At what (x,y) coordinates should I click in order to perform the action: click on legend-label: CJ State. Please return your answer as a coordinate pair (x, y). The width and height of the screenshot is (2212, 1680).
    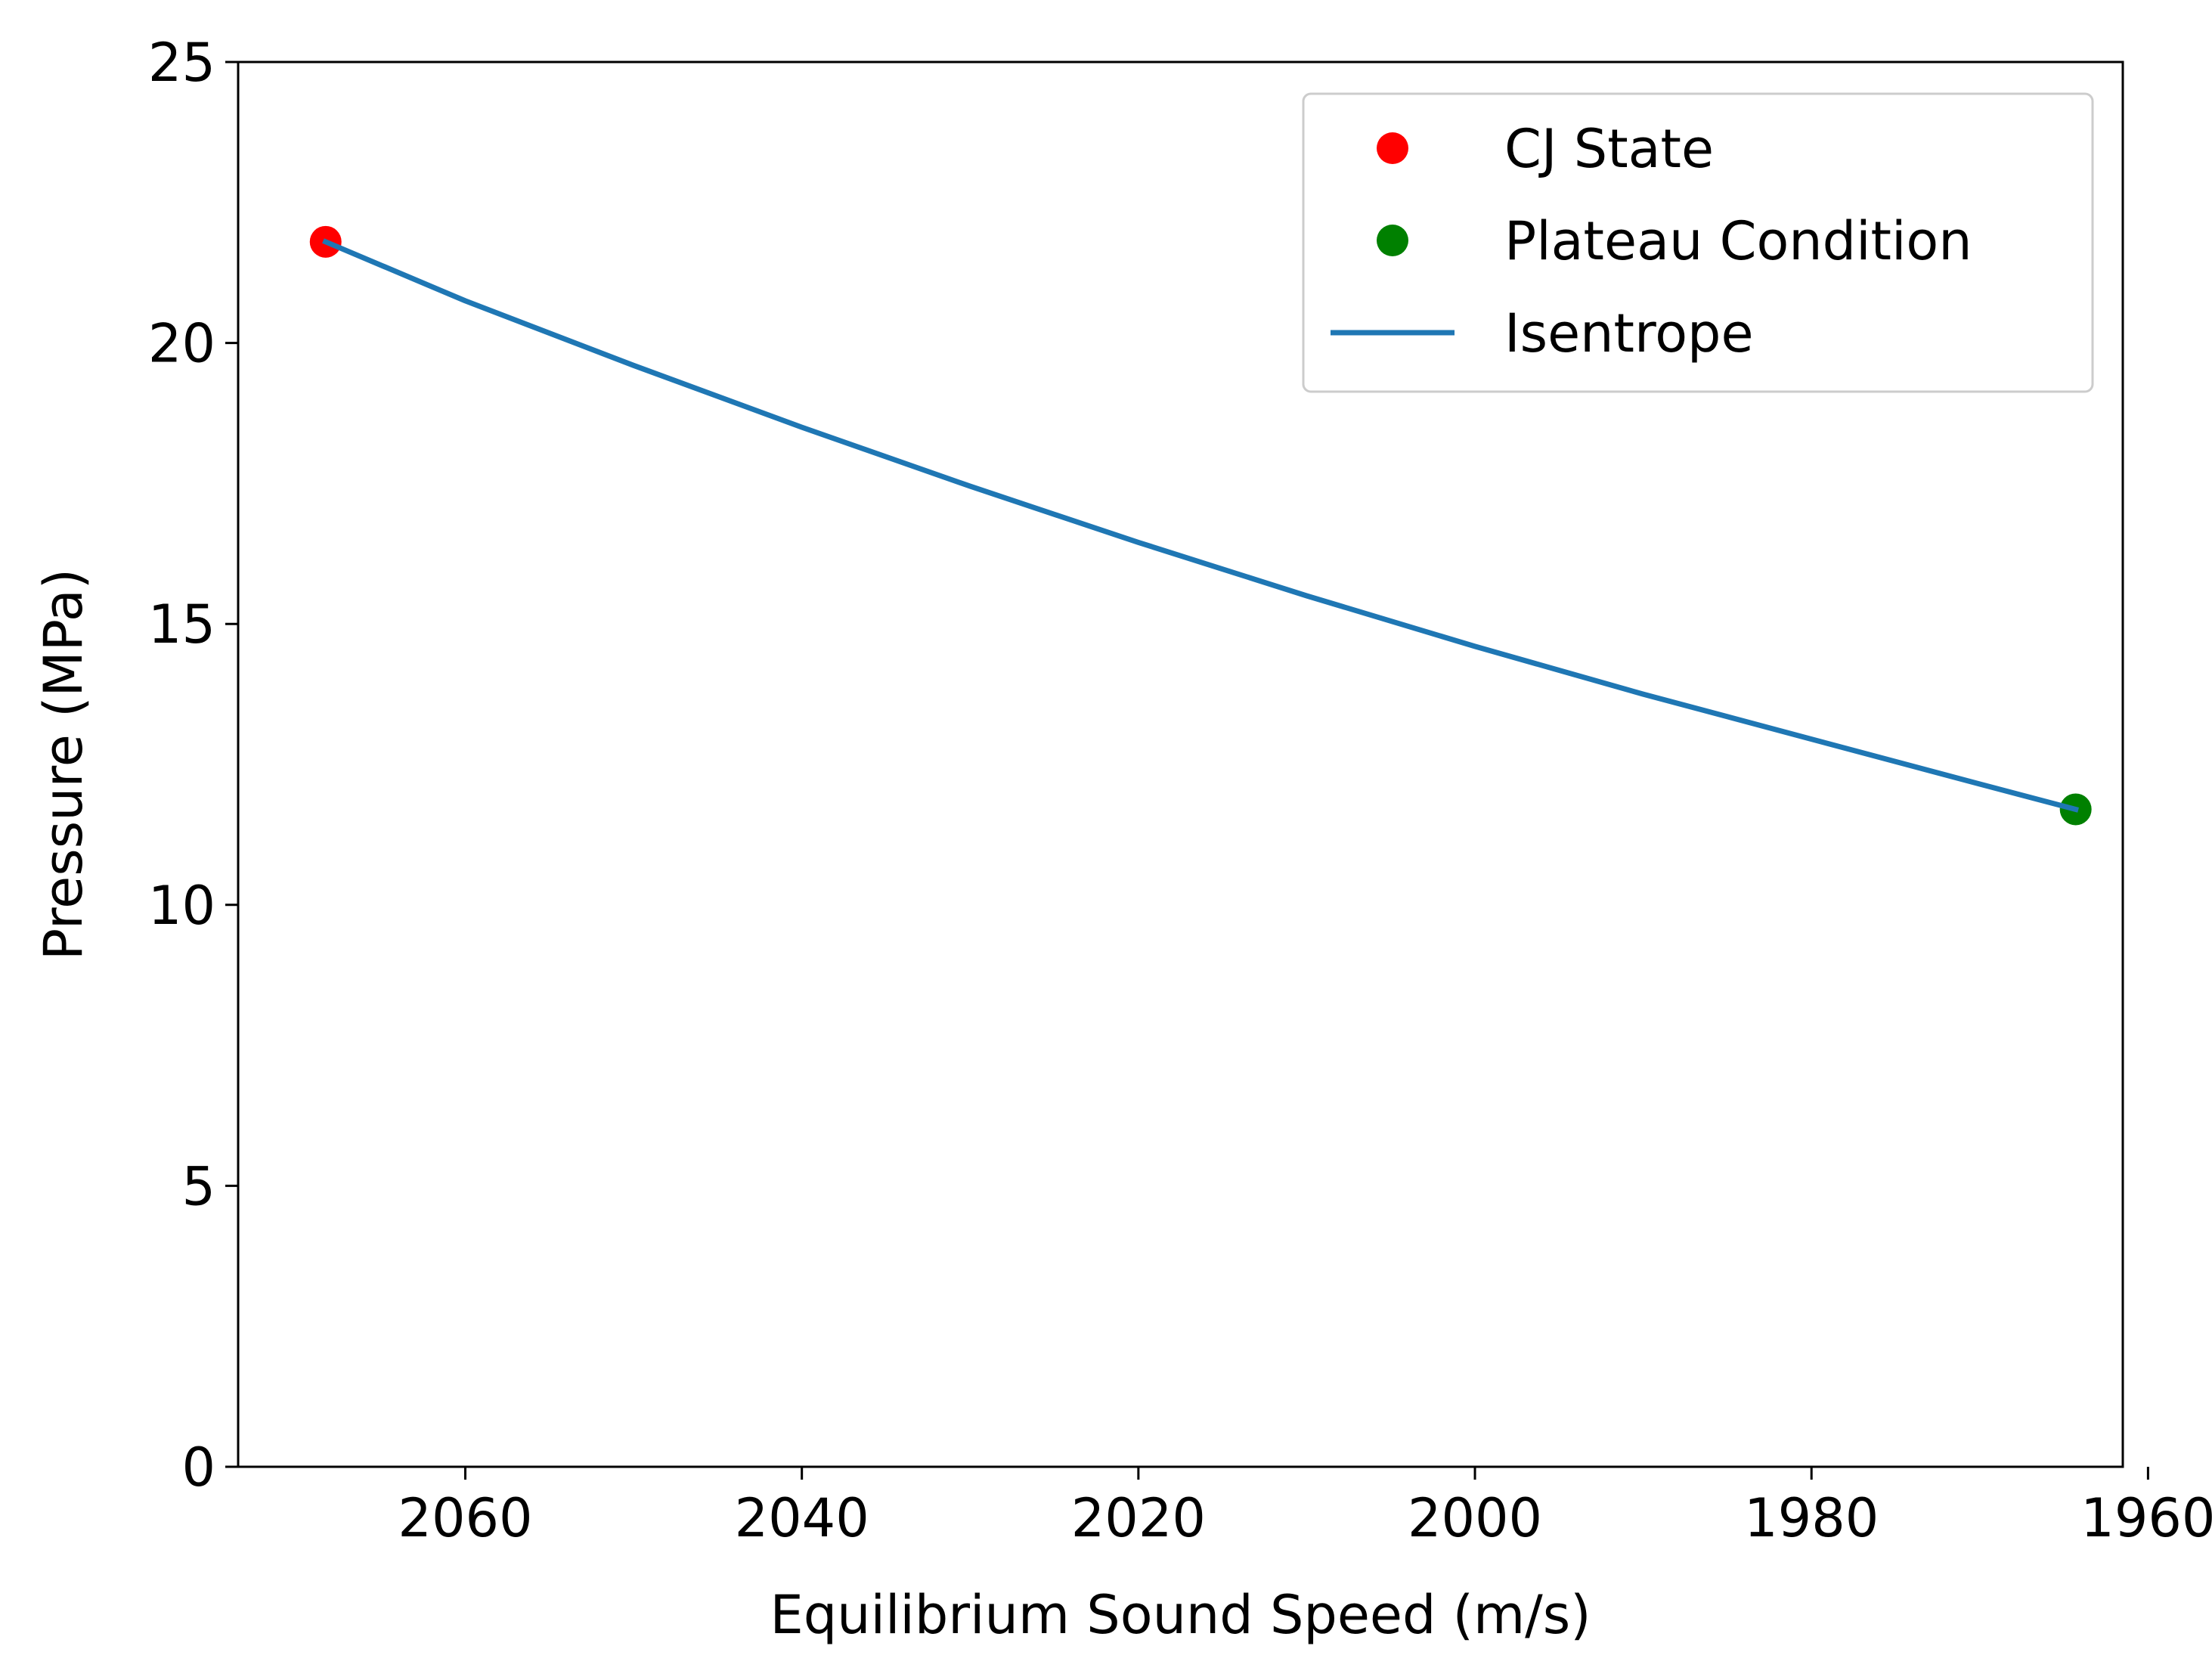
    Looking at the image, I should click on (1609, 149).